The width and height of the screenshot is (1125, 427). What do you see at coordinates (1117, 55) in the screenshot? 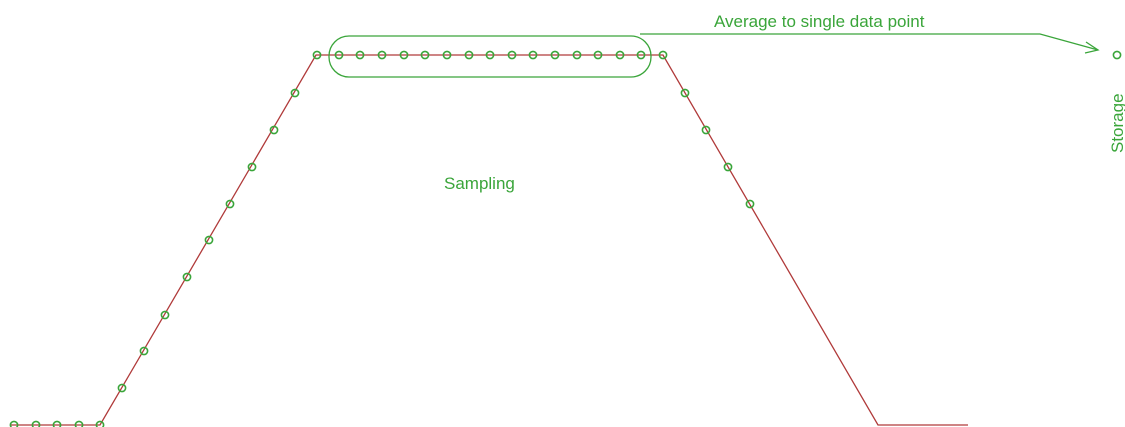
I see `storage-point` at bounding box center [1117, 55].